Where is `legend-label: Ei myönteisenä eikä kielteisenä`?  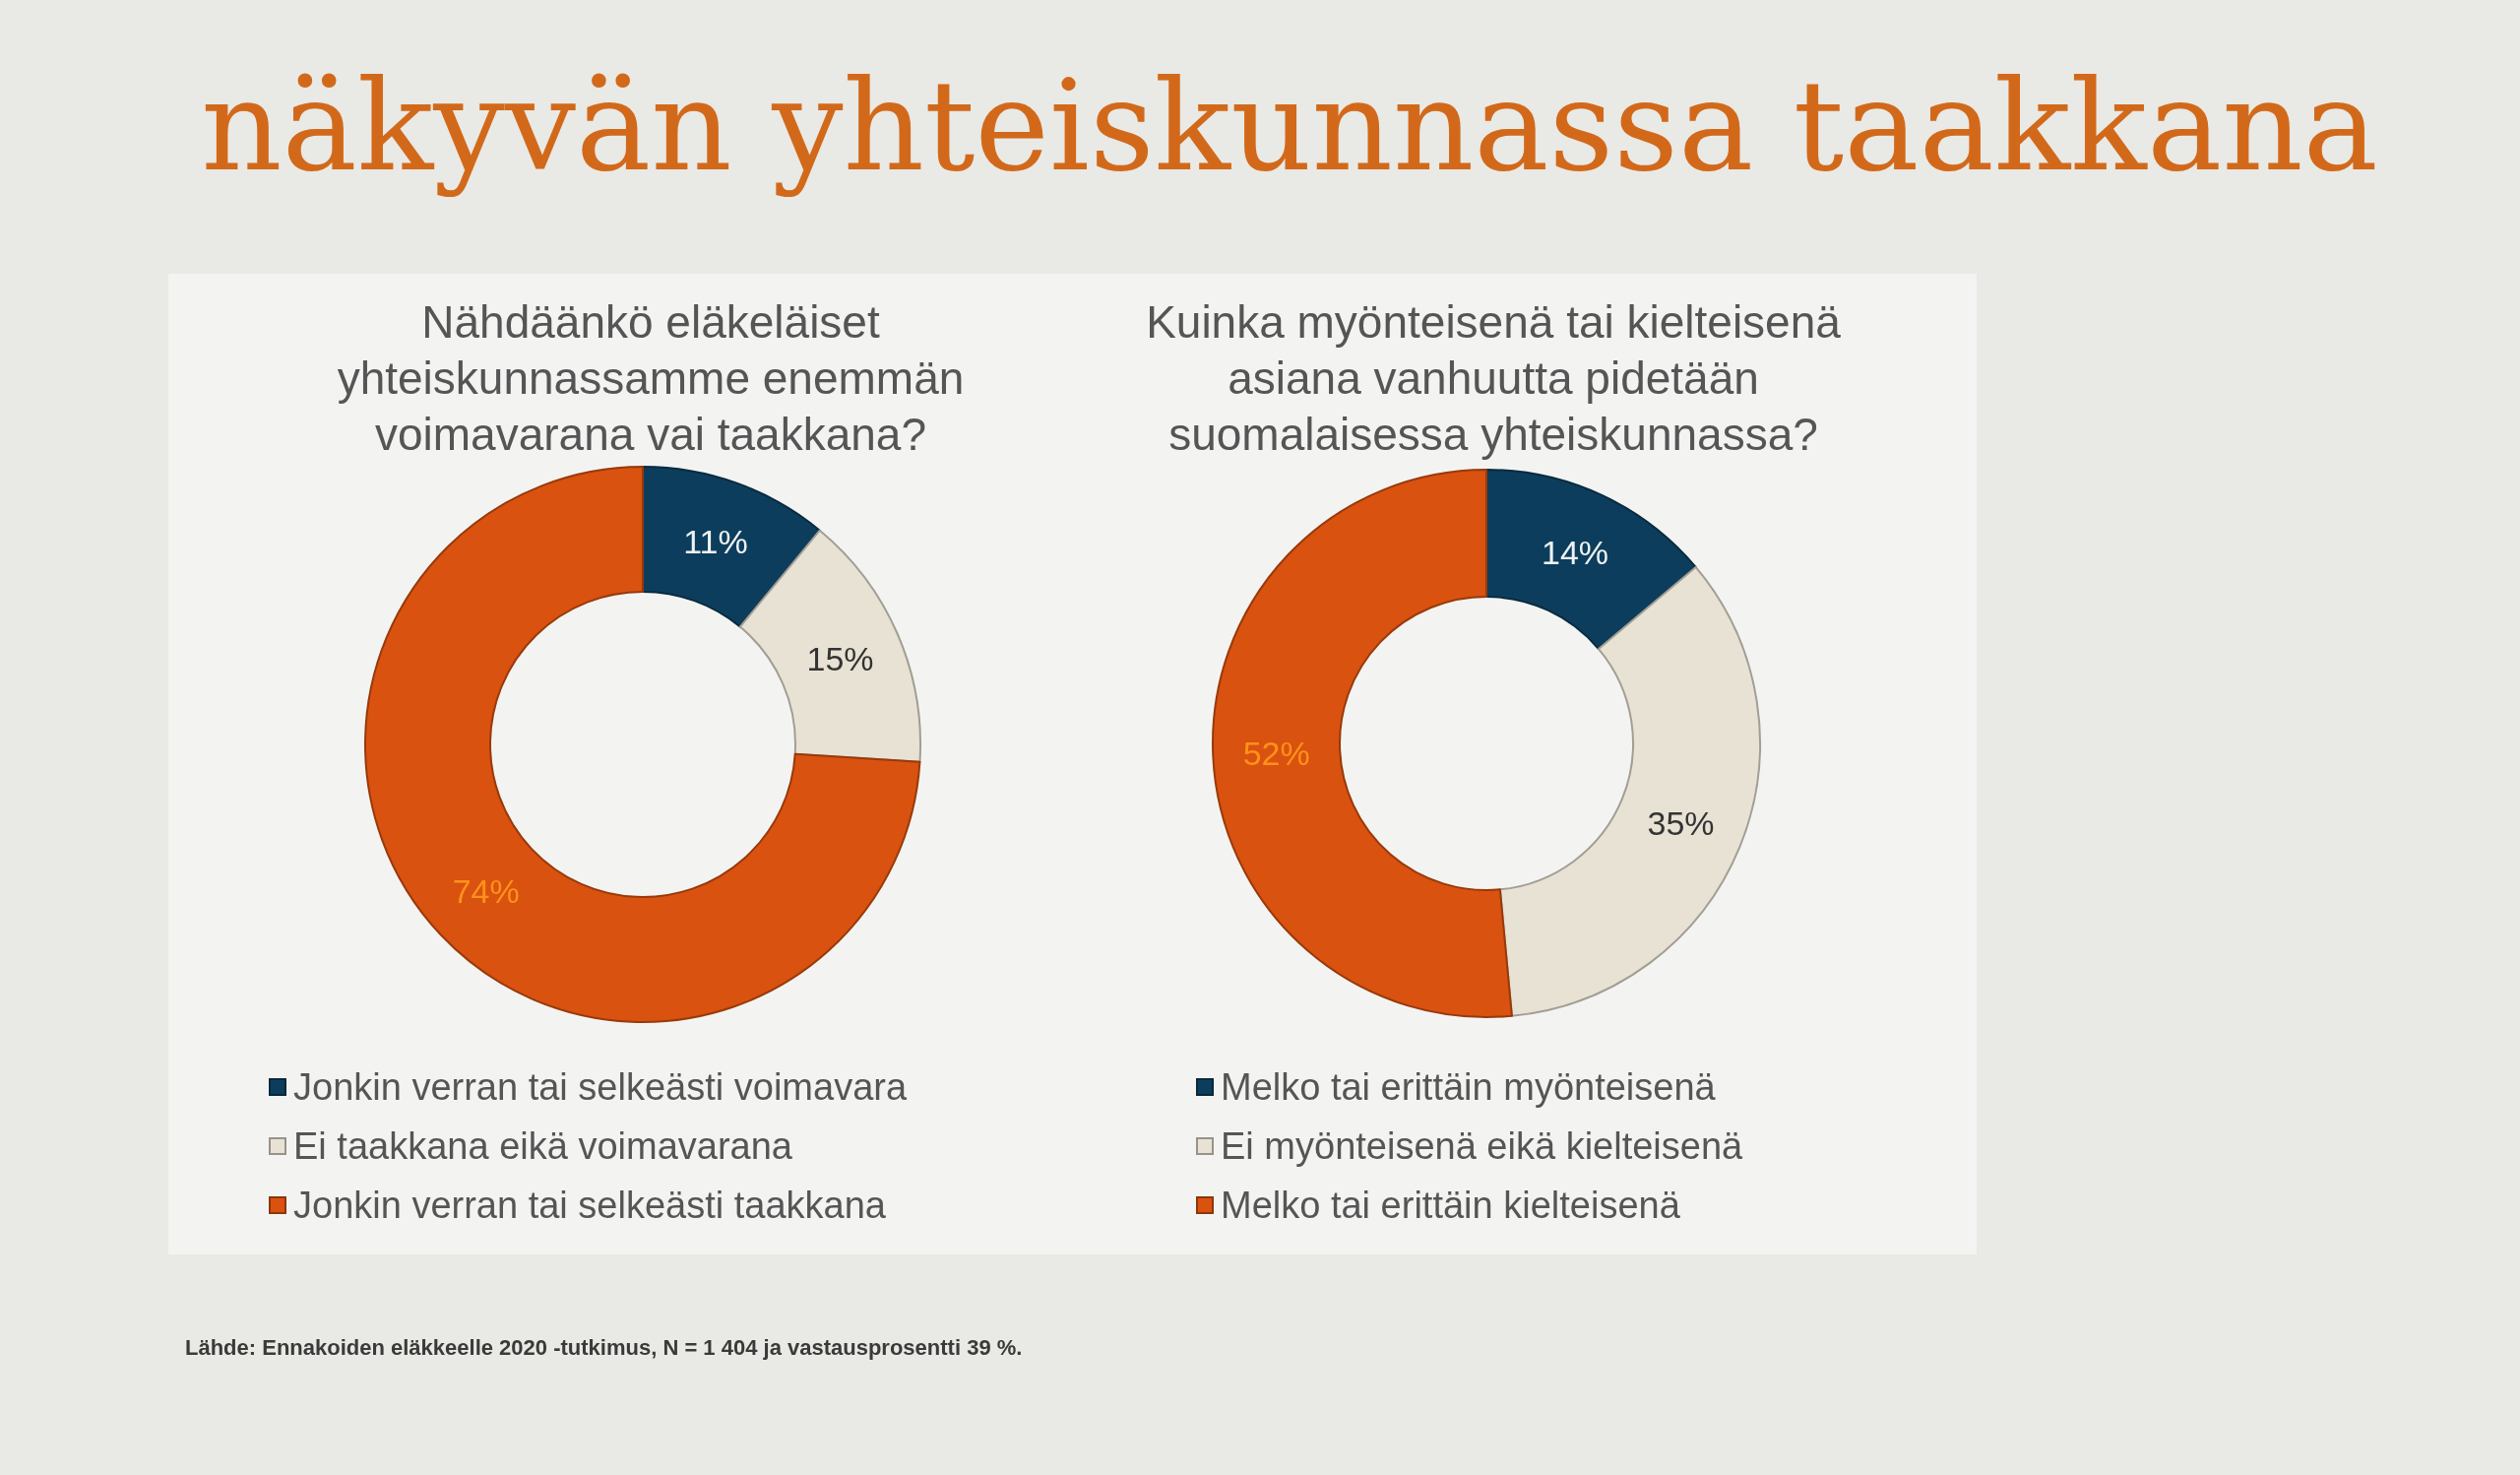 legend-label: Ei myönteisenä eikä kielteisenä is located at coordinates (1482, 1146).